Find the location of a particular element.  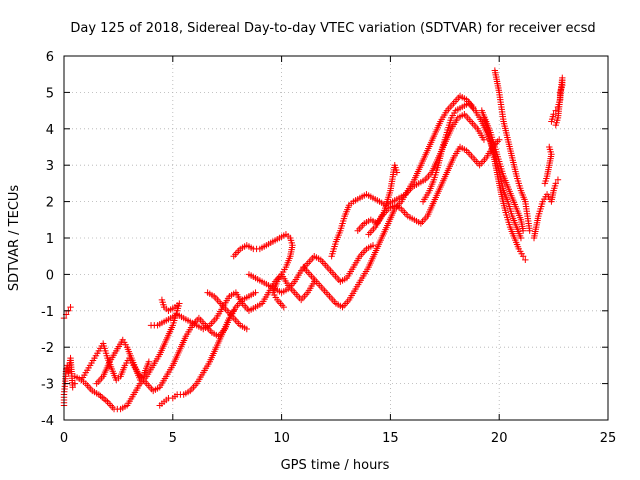

y-axis-label: SDTVAR / TECUs is located at coordinates (14, 238).